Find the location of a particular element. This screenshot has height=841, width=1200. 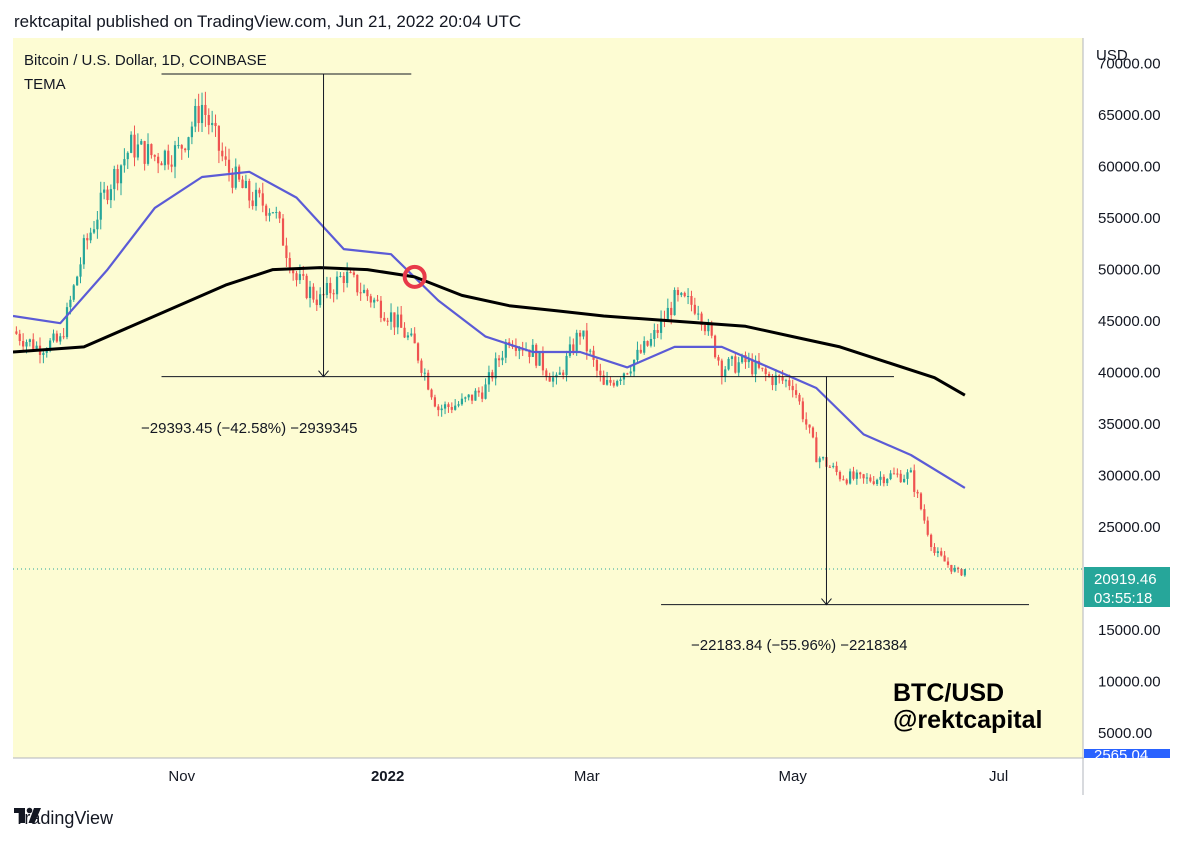

price-tick-label: 45000.00 is located at coordinates (1129, 321).